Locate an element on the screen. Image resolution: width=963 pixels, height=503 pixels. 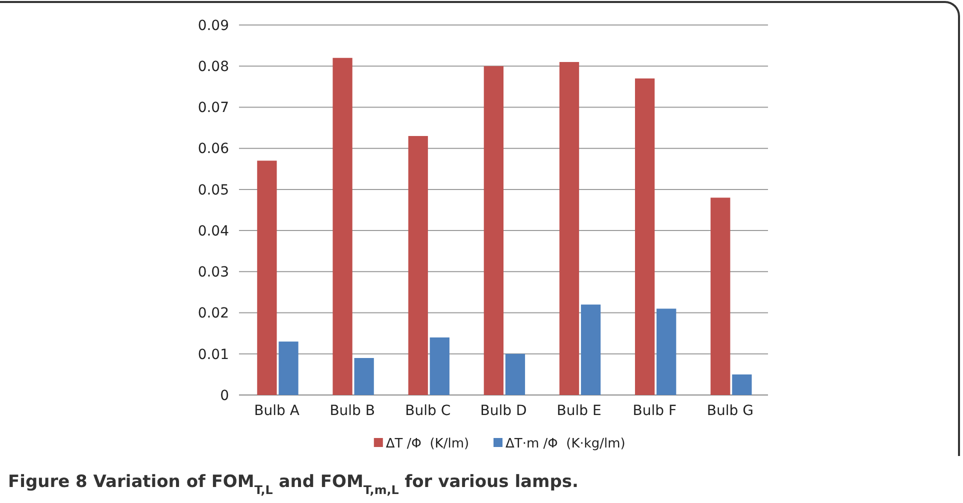
y-tick-label: 0.05 is located at coordinates (213, 190).